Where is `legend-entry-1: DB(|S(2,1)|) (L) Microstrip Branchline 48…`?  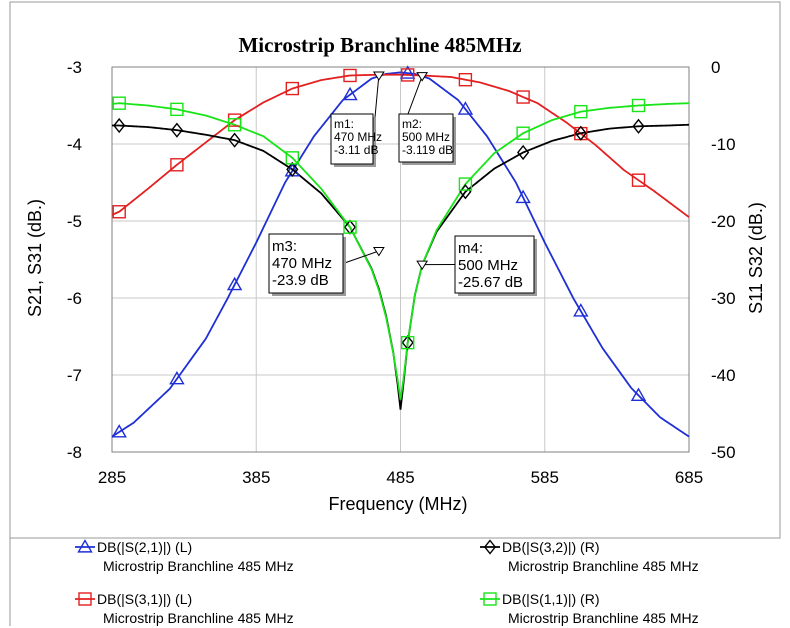 legend-entry-1: DB(|S(2,1)|) (L) Microstrip Branchline 48… is located at coordinates (184, 556).